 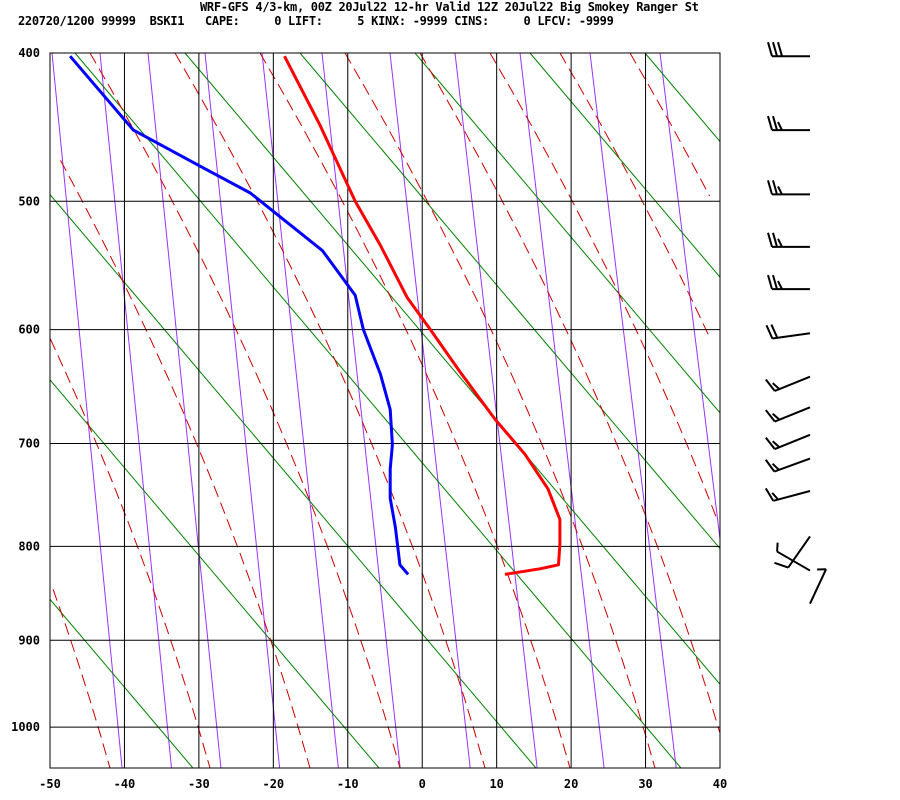 What do you see at coordinates (29, 53) in the screenshot?
I see `y-tick-label: 400` at bounding box center [29, 53].